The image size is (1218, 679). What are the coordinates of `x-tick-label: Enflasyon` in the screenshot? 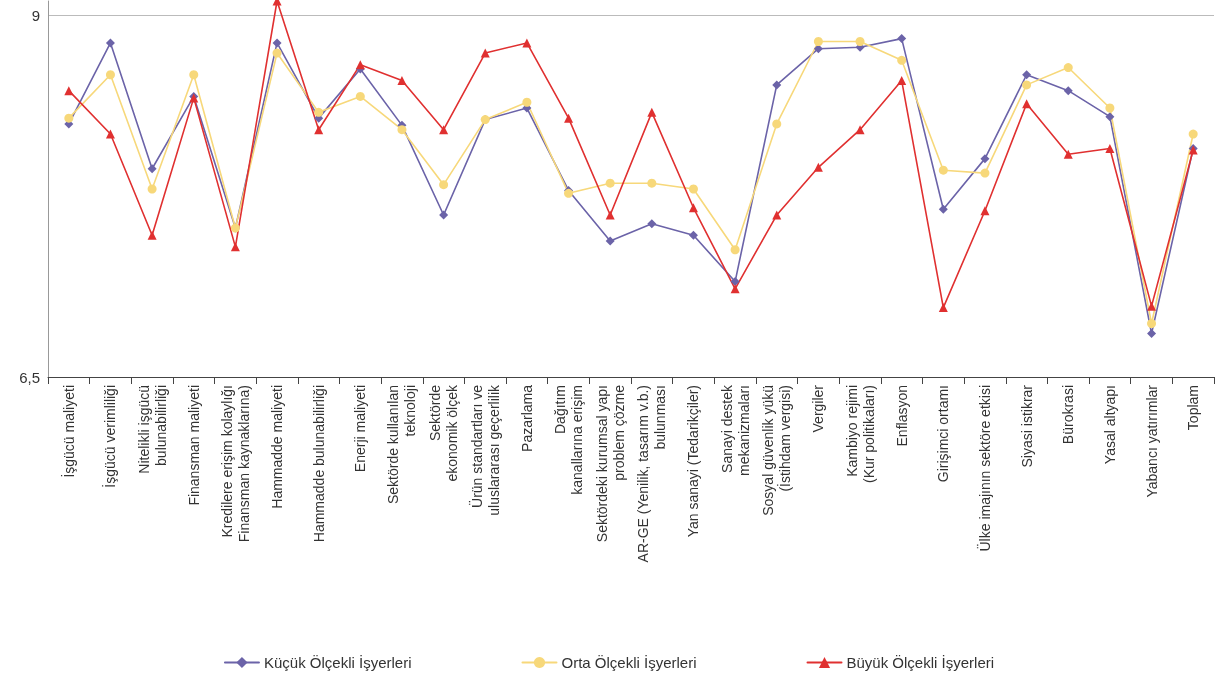 It's located at (901, 416).